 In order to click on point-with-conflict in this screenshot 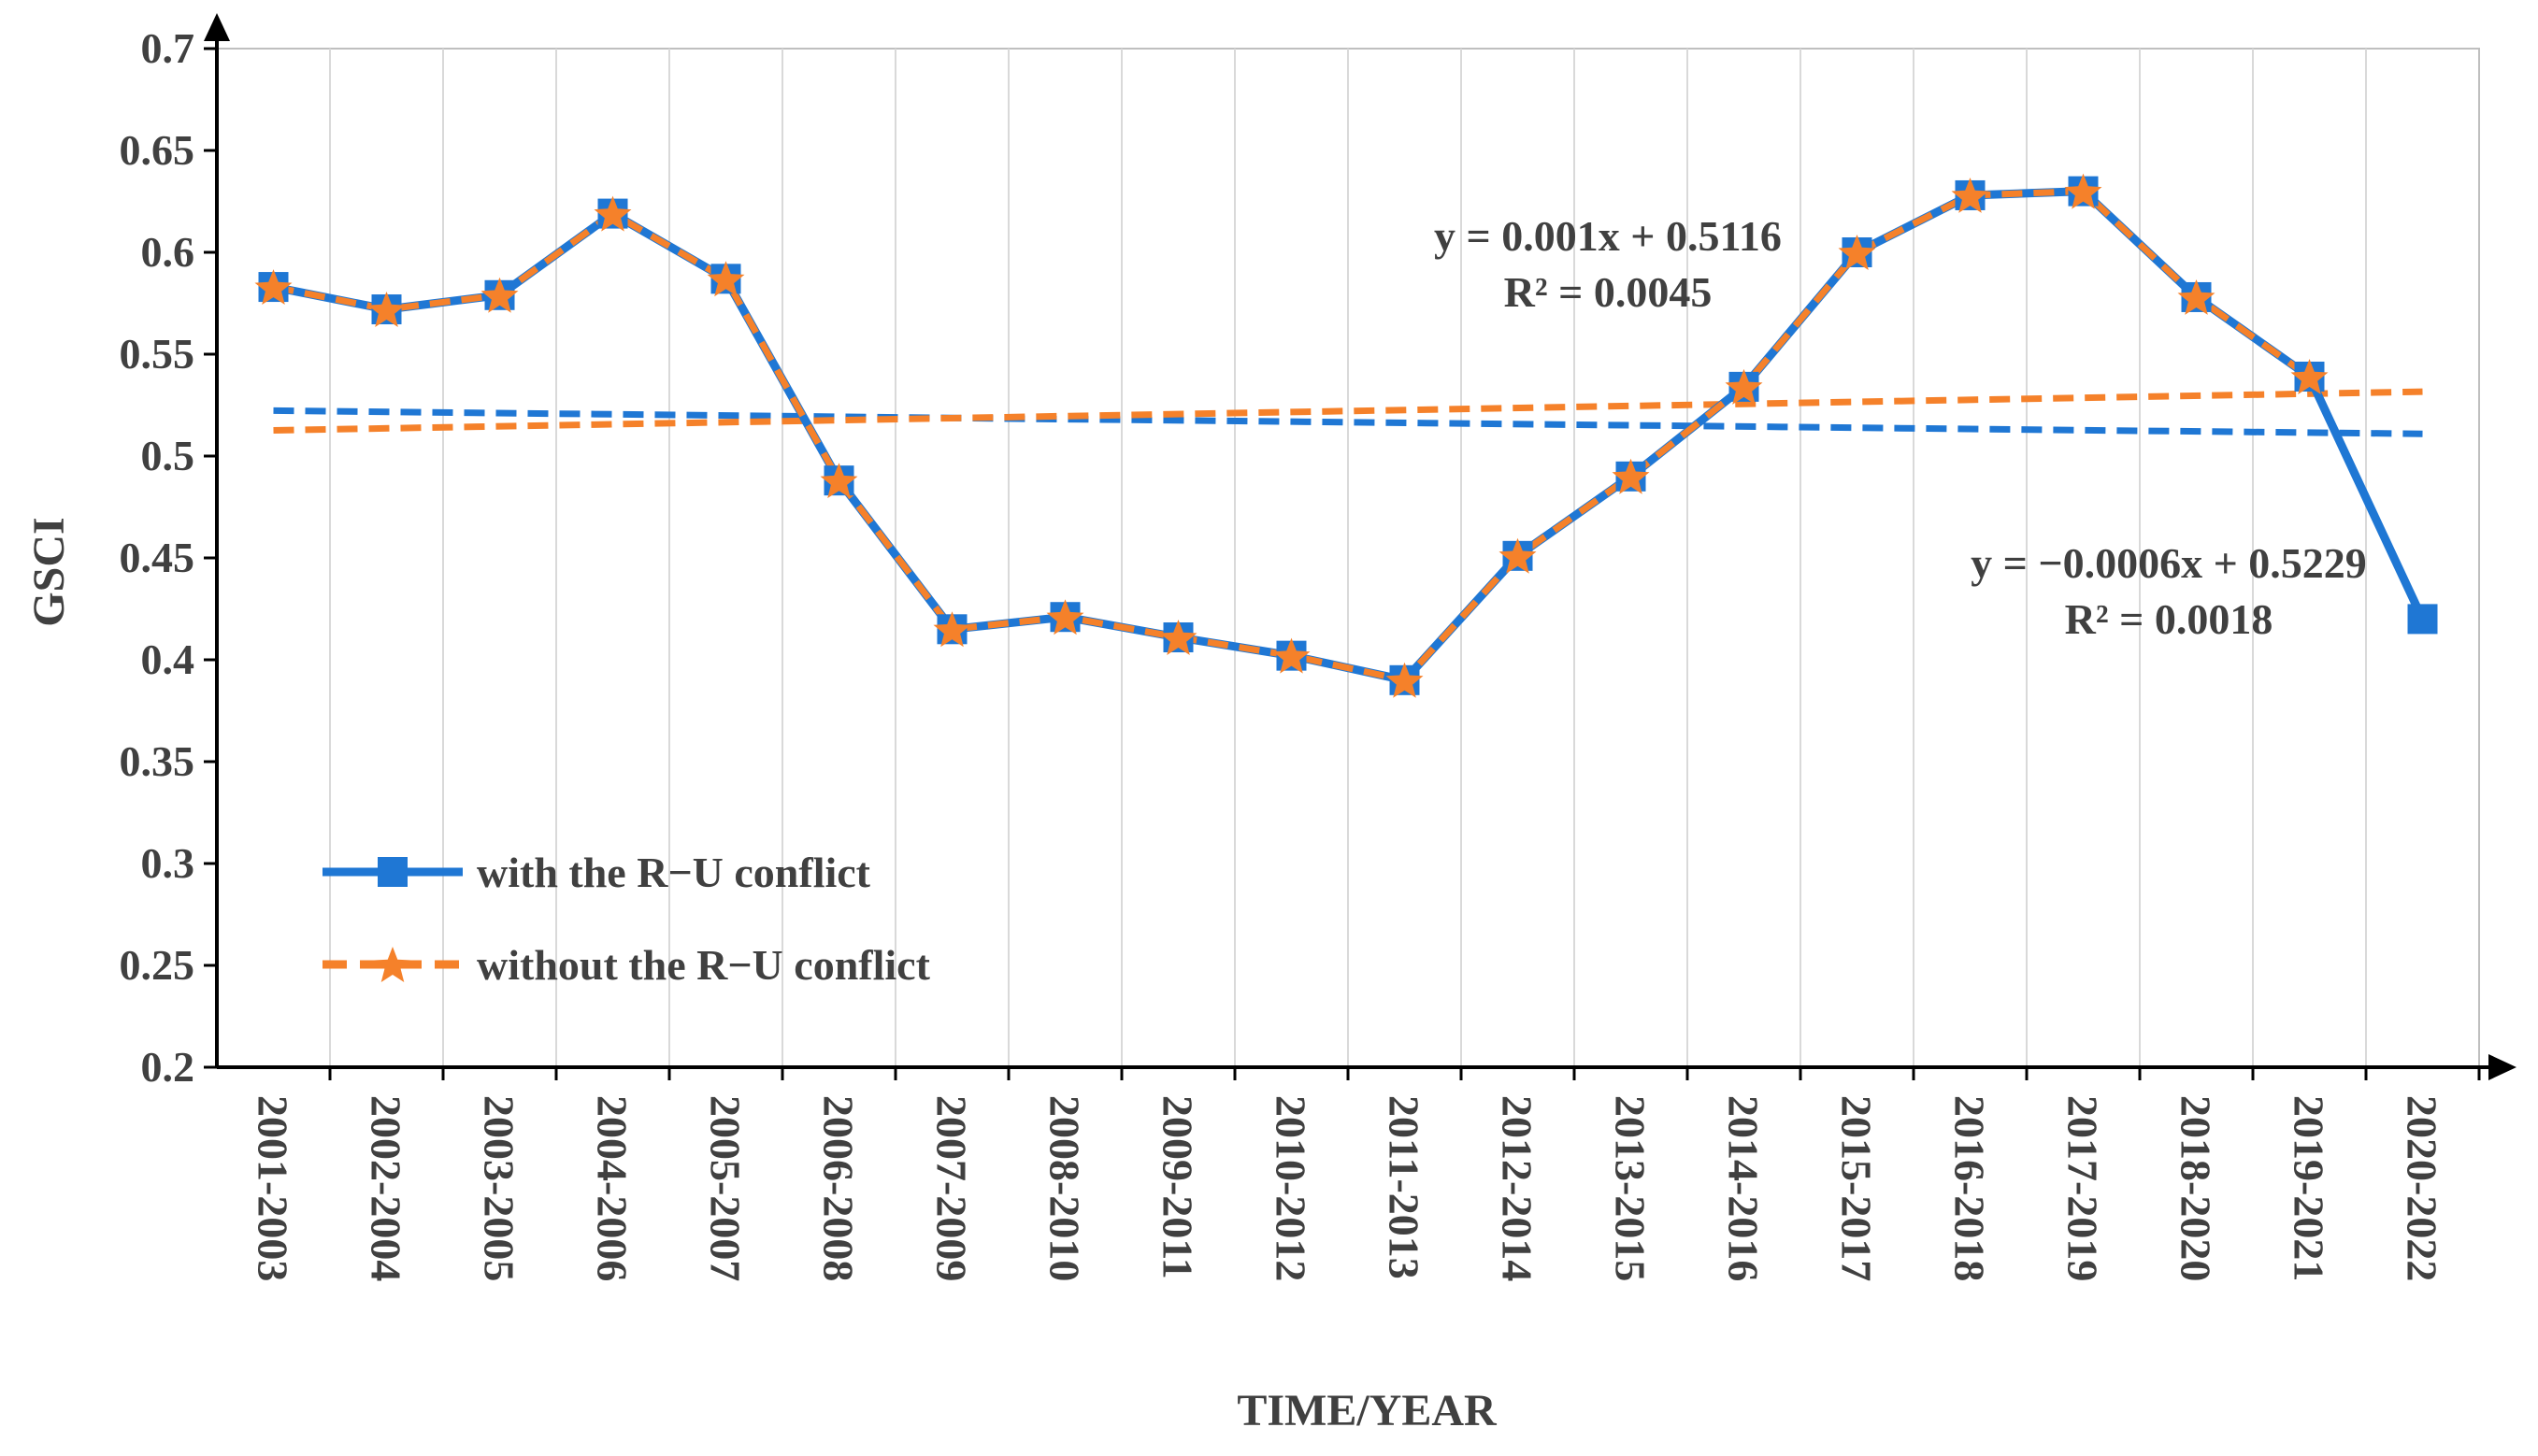, I will do `click(2422, 619)`.